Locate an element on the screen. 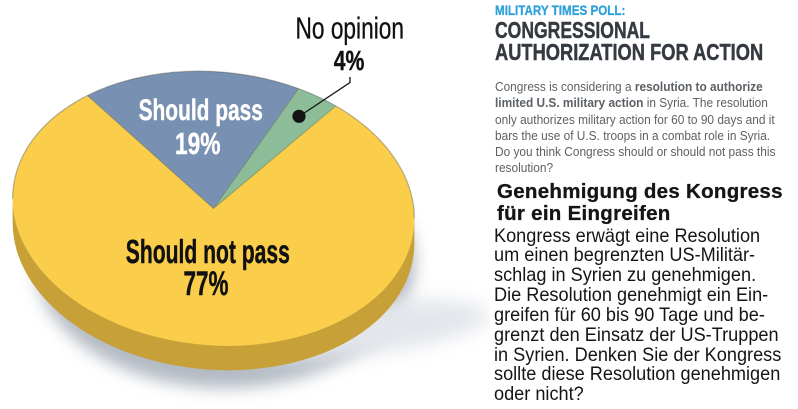  svg-text: Should not pass is located at coordinates (208, 251).